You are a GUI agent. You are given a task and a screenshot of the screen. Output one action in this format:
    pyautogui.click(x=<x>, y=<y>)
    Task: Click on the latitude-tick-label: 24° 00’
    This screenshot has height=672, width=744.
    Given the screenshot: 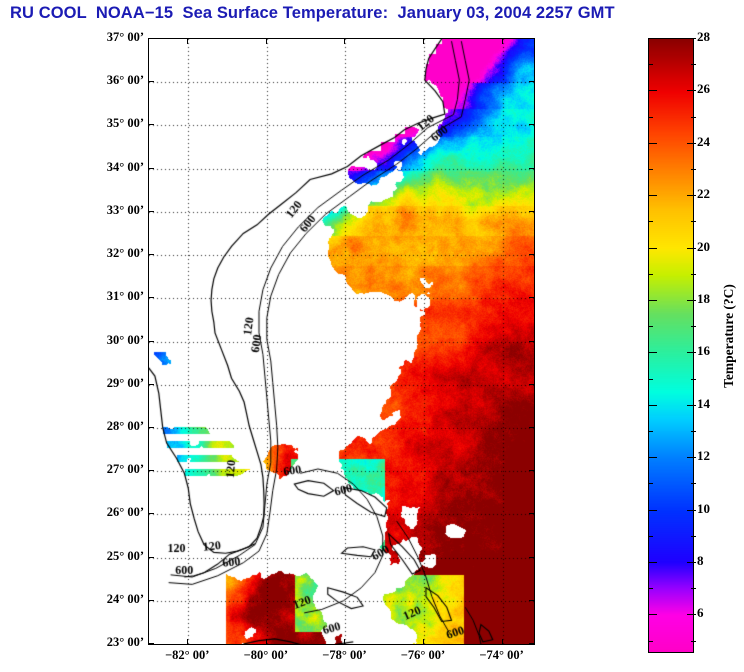 What is the action you would take?
    pyautogui.click(x=125, y=598)
    